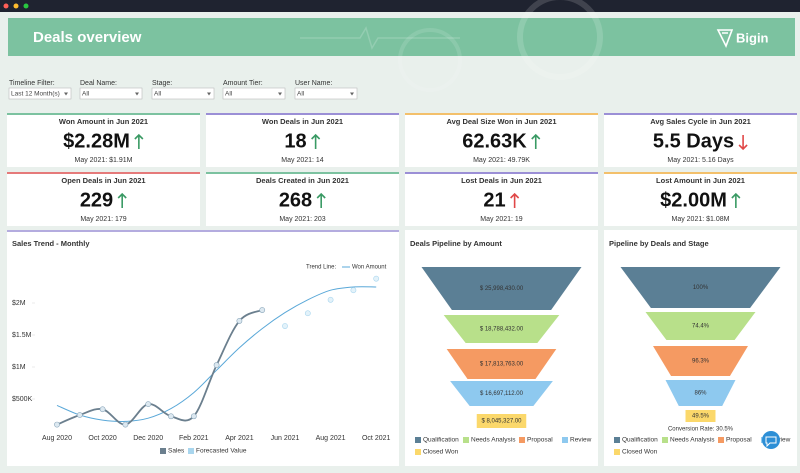 This screenshot has height=473, width=800. Describe the element at coordinates (701, 219) in the screenshot. I see `kpi-previous: May 2021: $1.08M` at that location.